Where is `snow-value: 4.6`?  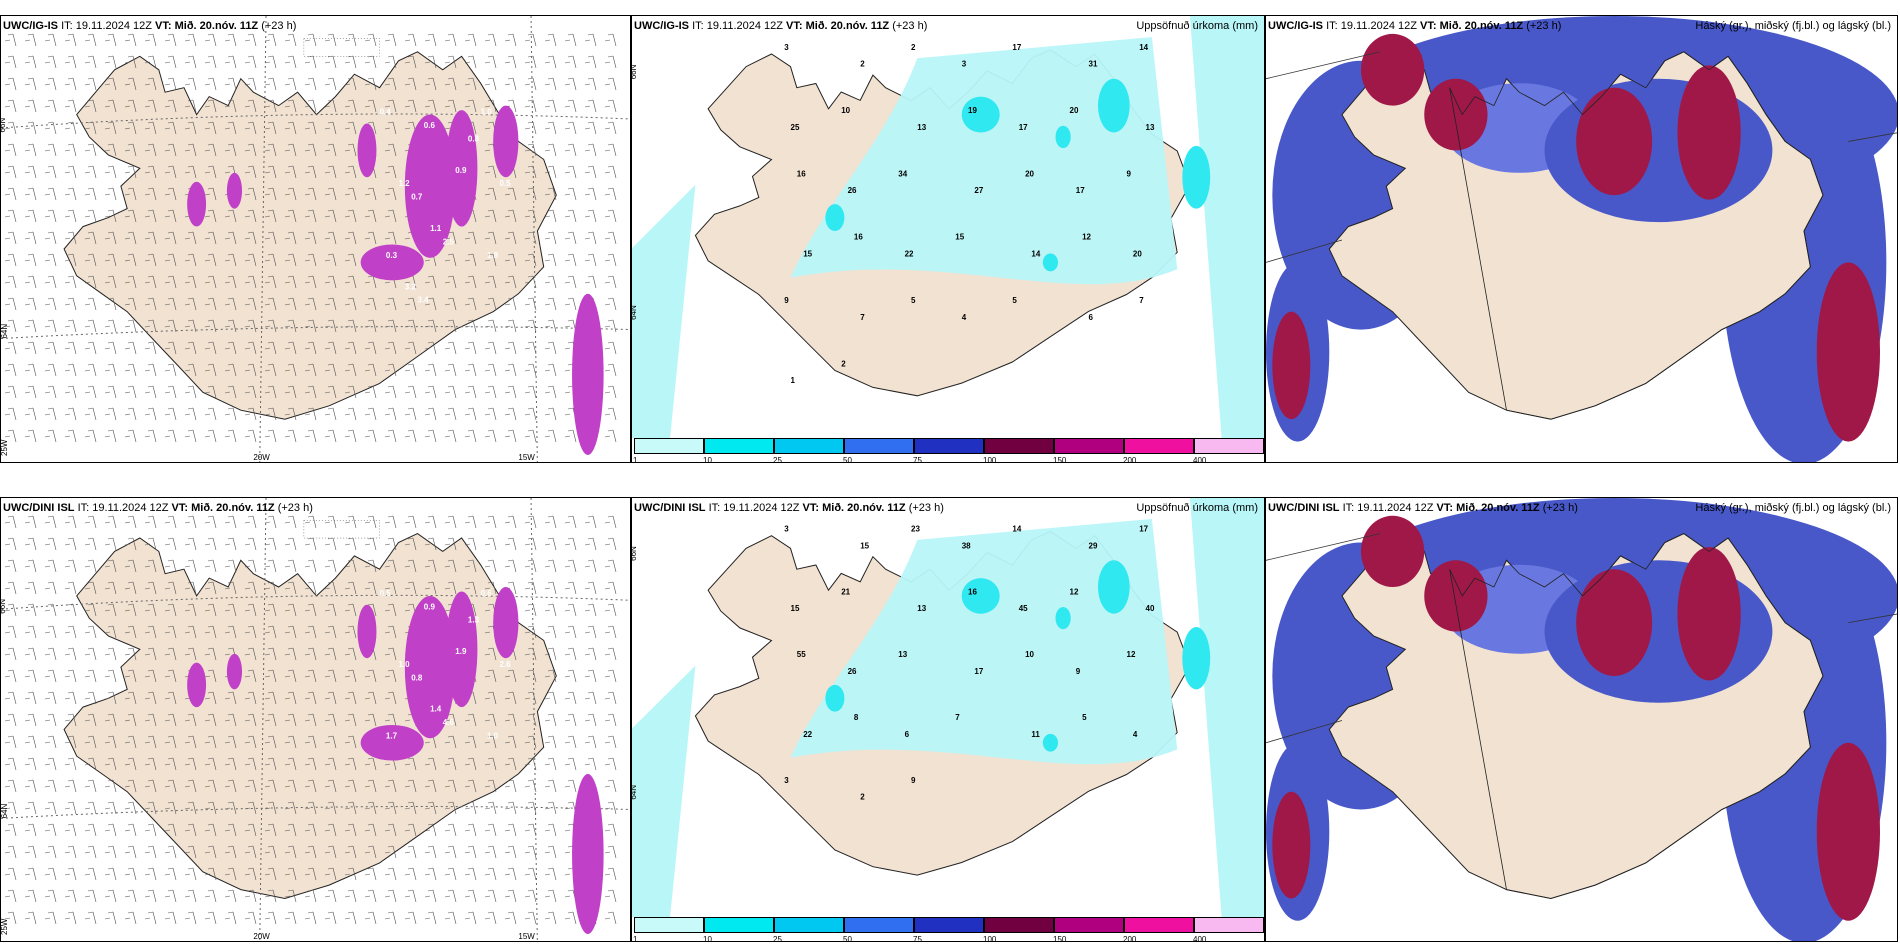
snow-value: 4.6 is located at coordinates (449, 722).